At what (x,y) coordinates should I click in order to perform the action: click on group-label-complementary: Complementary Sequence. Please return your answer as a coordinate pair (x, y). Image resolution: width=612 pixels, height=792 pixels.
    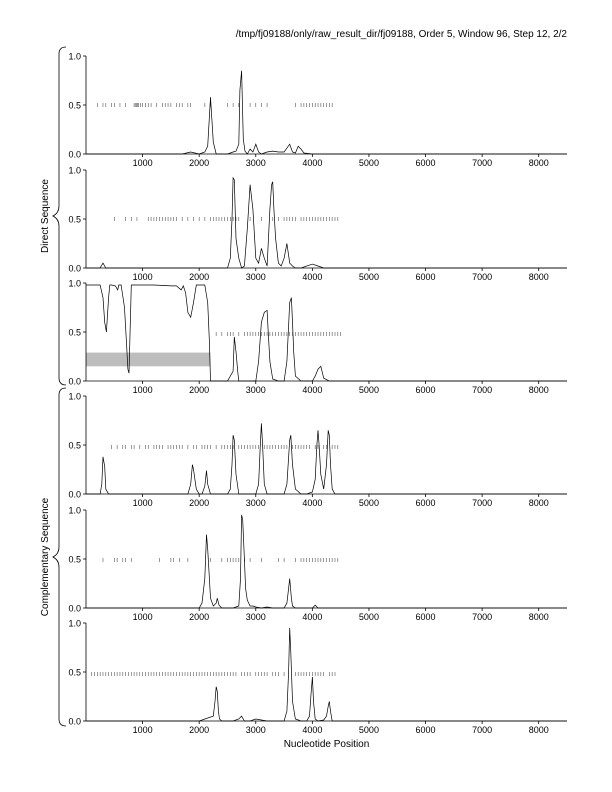
    Looking at the image, I should click on (45, 556).